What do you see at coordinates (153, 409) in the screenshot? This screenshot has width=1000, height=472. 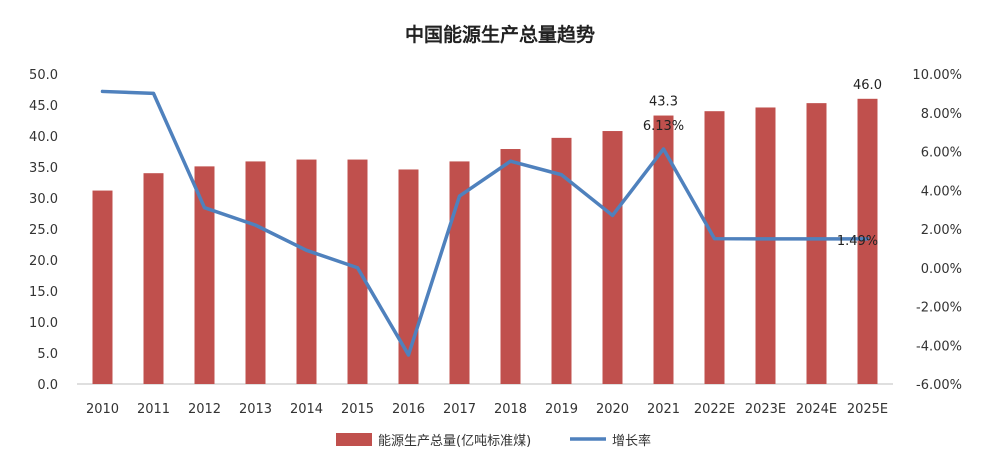 I see `x-tick-label: 2011` at bounding box center [153, 409].